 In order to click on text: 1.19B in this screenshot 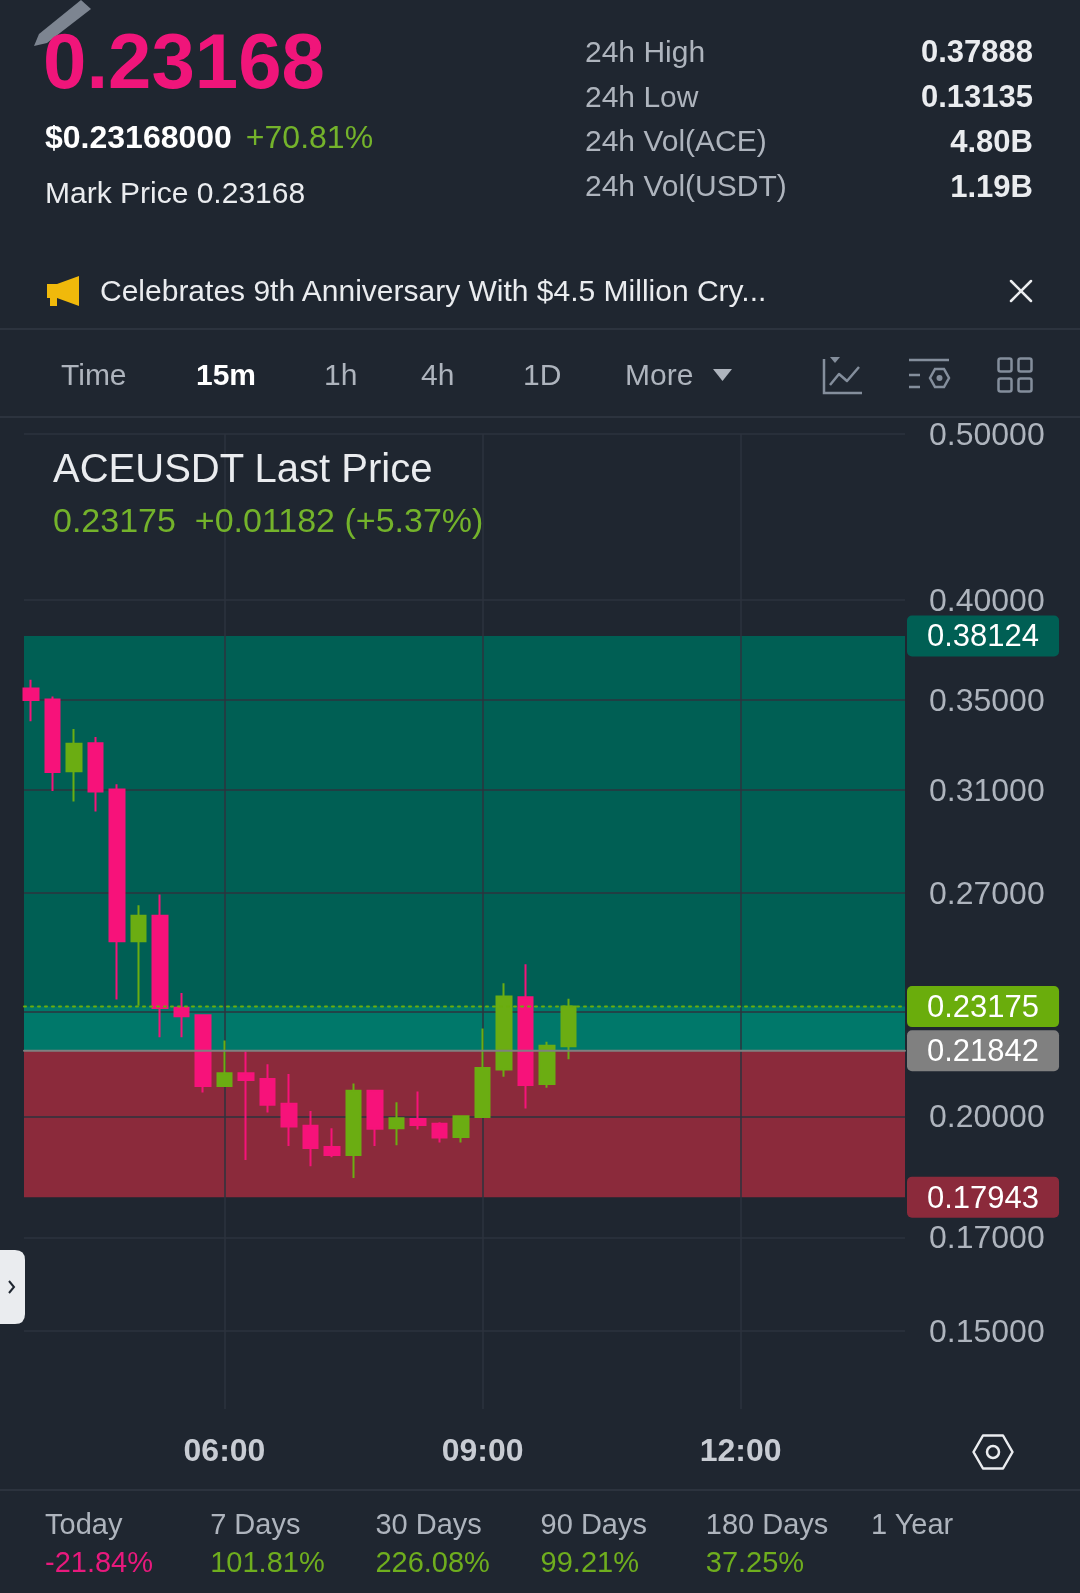, I will do `click(991, 186)`.